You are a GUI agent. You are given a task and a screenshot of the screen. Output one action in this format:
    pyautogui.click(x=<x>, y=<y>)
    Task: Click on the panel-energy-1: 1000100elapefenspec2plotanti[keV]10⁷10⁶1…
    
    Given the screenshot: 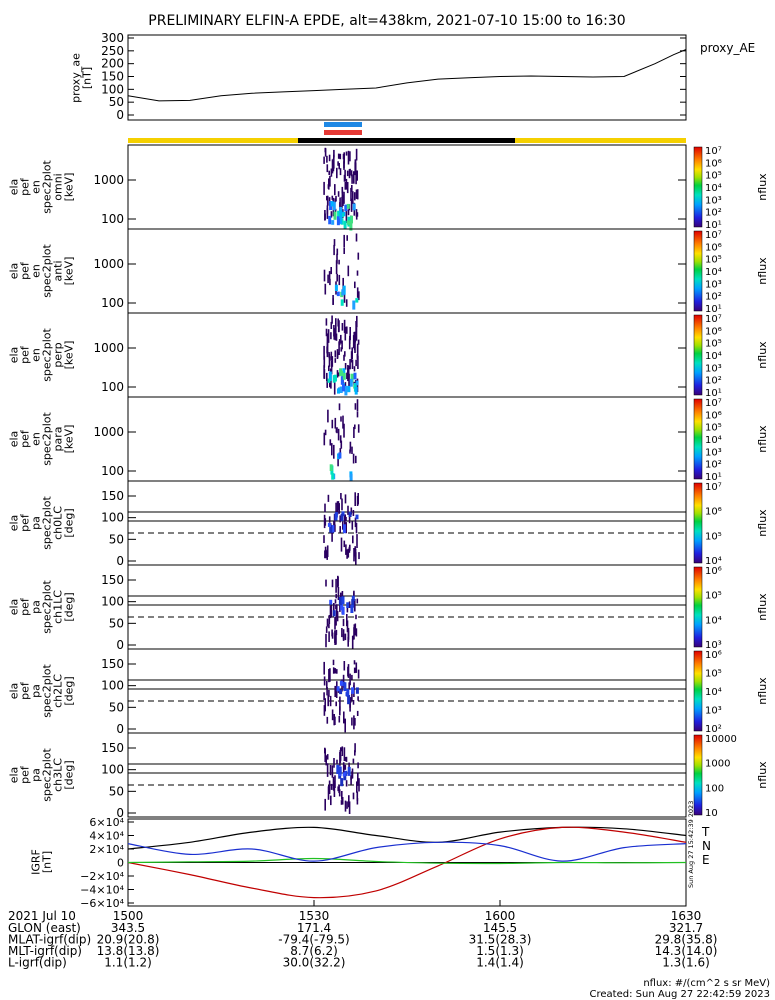 What is the action you would take?
    pyautogui.click(x=388, y=271)
    